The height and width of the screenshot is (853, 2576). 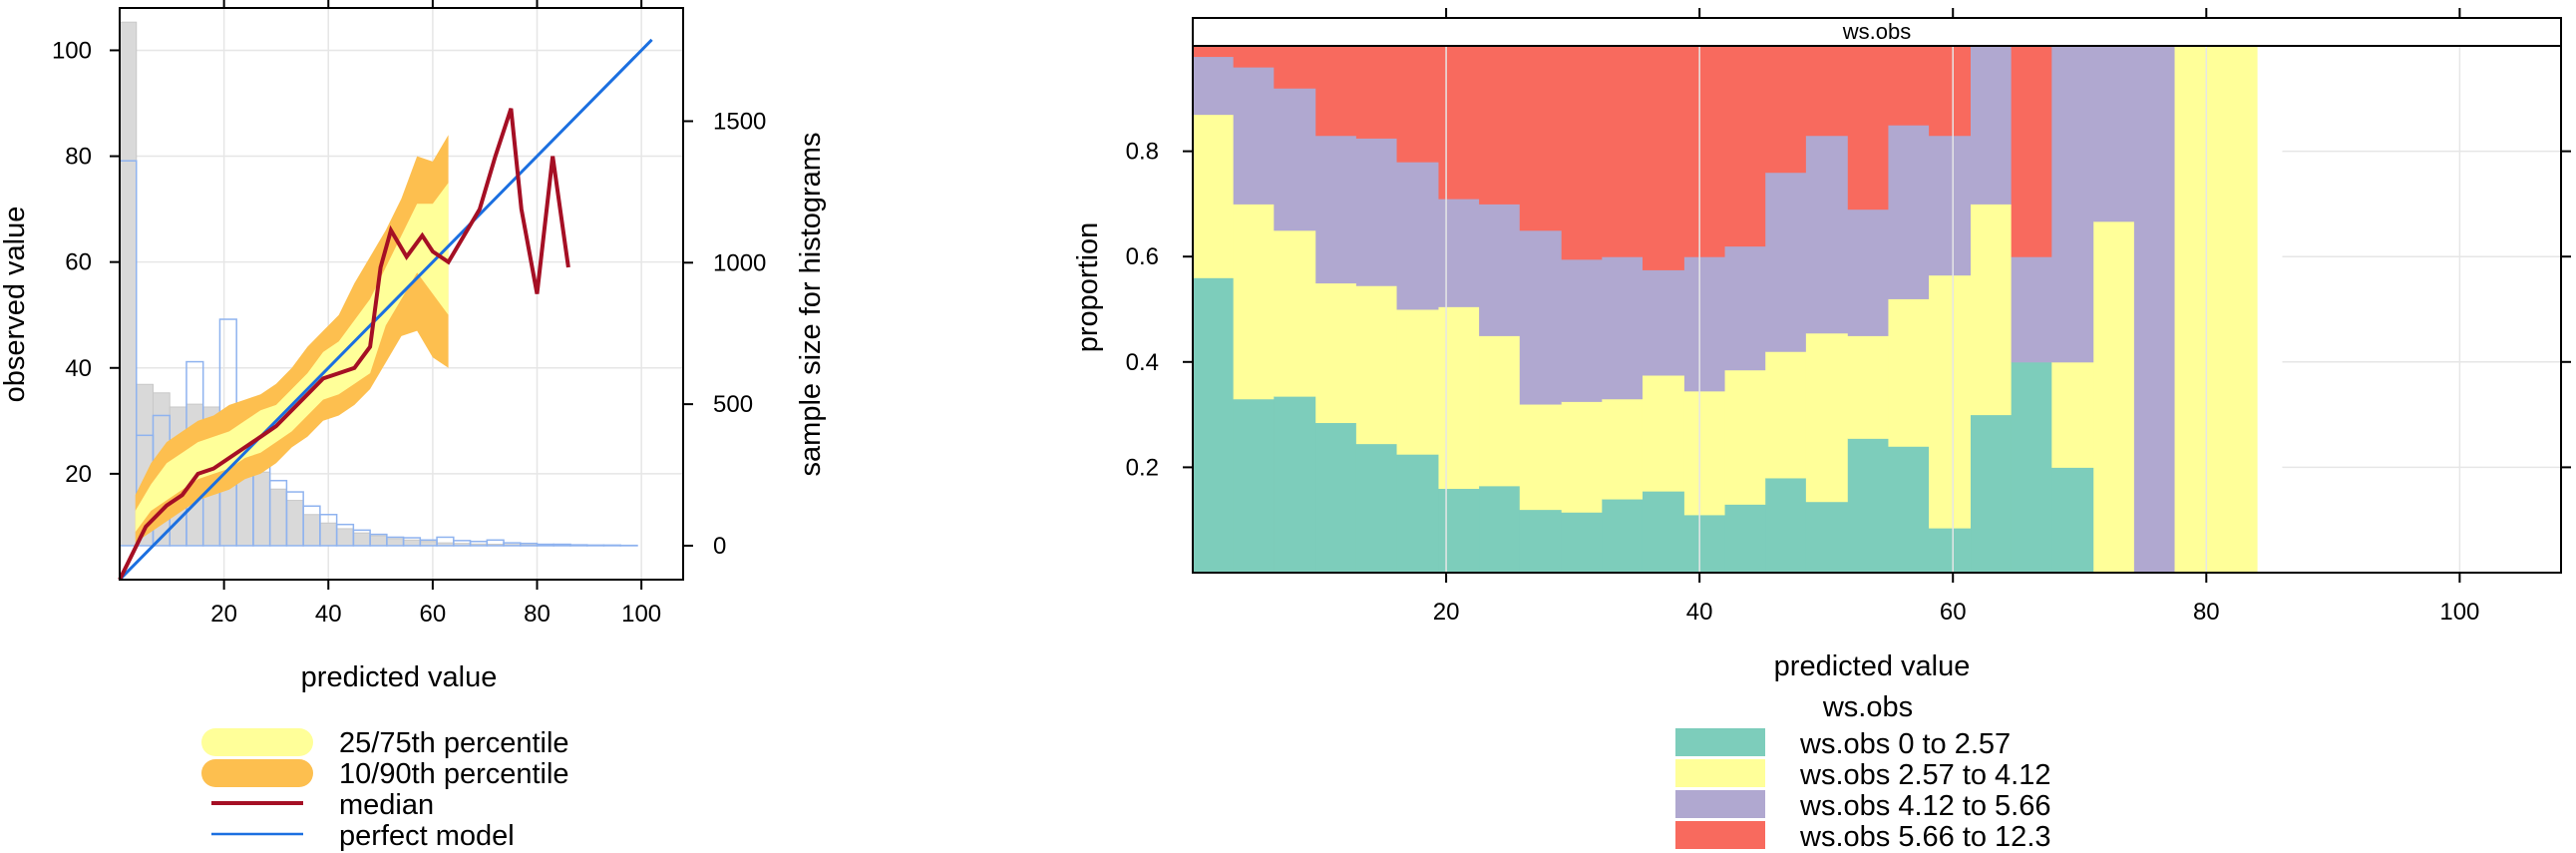 I want to click on legend-label-ws-bin-1: ws.obs 0 to 2.57, so click(x=1905, y=744).